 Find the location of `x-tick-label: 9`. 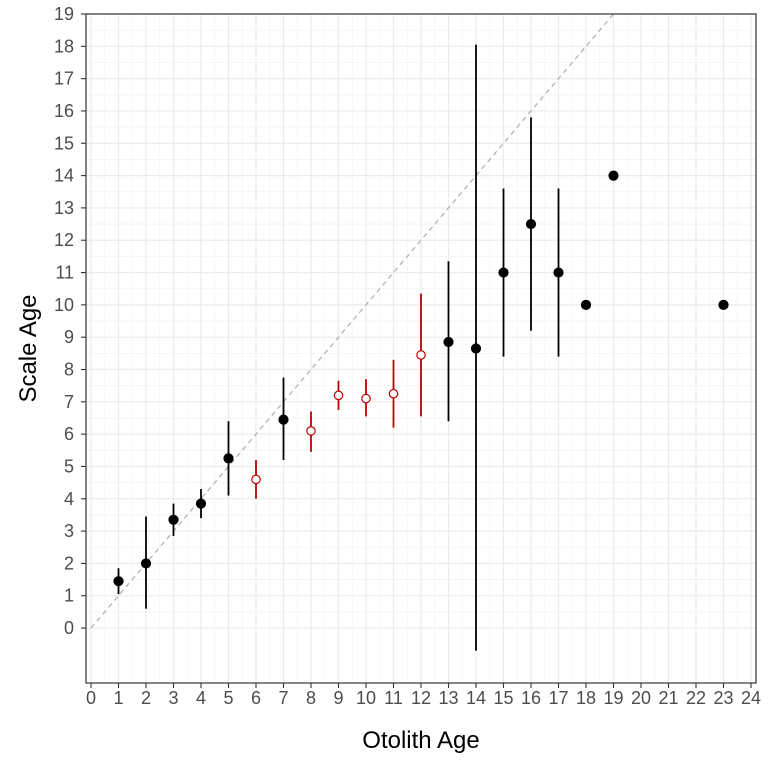

x-tick-label: 9 is located at coordinates (338, 698).